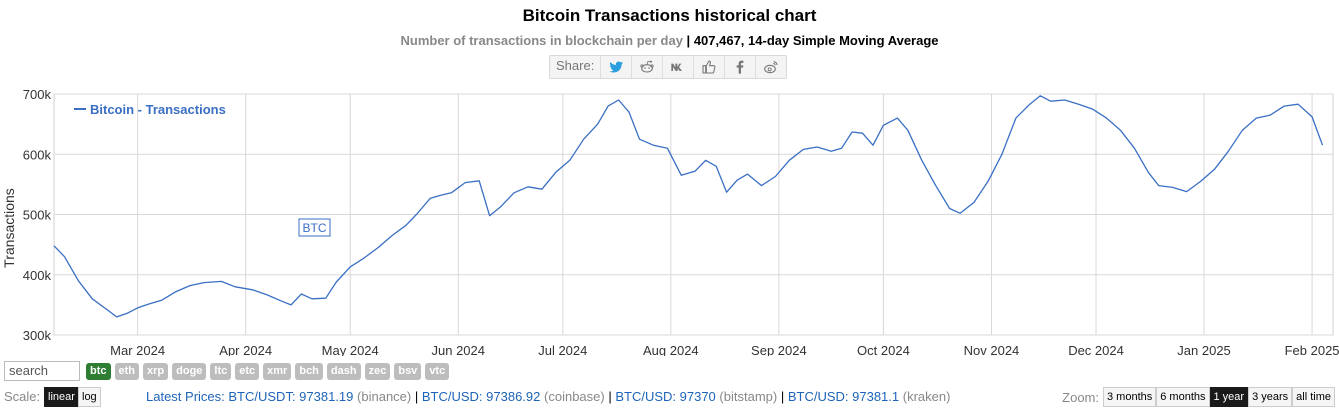 This screenshot has width=1339, height=416. What do you see at coordinates (575, 65) in the screenshot?
I see `share-label: Share:` at bounding box center [575, 65].